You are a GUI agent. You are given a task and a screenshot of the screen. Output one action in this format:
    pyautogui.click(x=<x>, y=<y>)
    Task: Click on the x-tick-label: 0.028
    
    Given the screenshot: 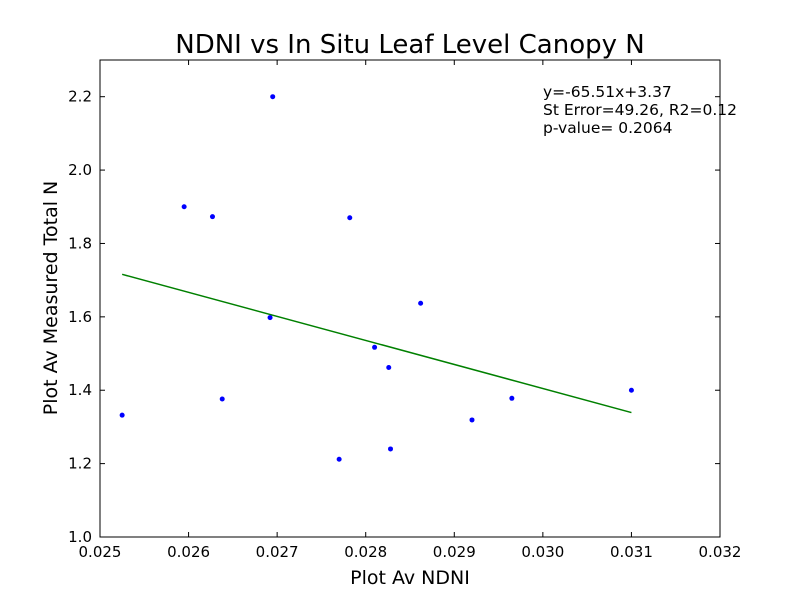 What is the action you would take?
    pyautogui.click(x=365, y=552)
    